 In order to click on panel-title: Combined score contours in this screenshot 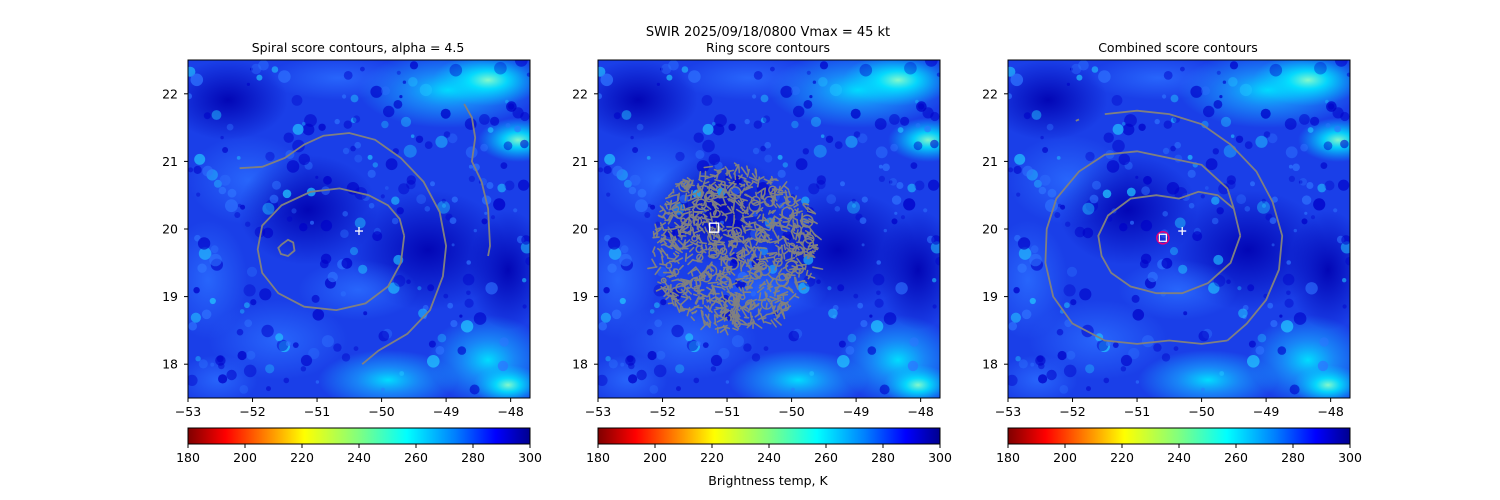, I will do `click(1178, 47)`.